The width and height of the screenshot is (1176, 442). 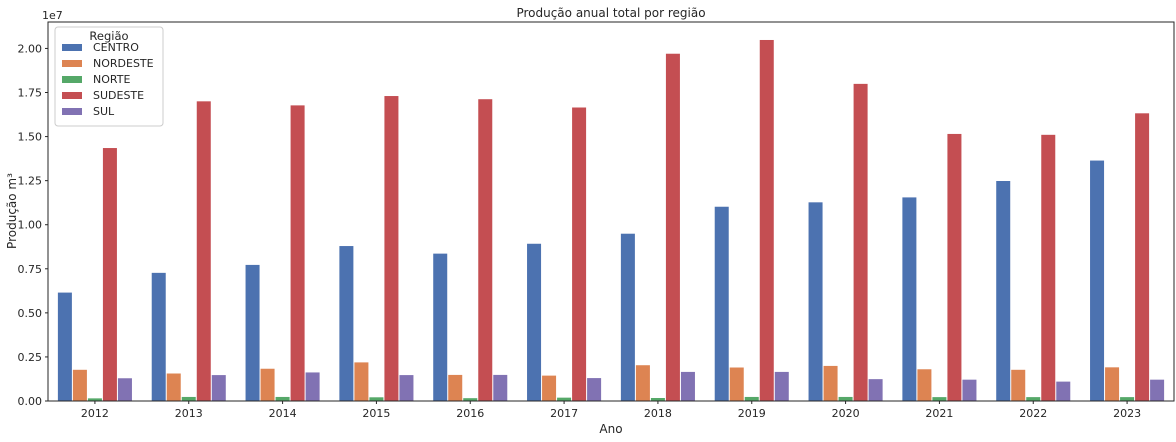 I want to click on y-tick-label: 0.50, so click(x=30, y=313).